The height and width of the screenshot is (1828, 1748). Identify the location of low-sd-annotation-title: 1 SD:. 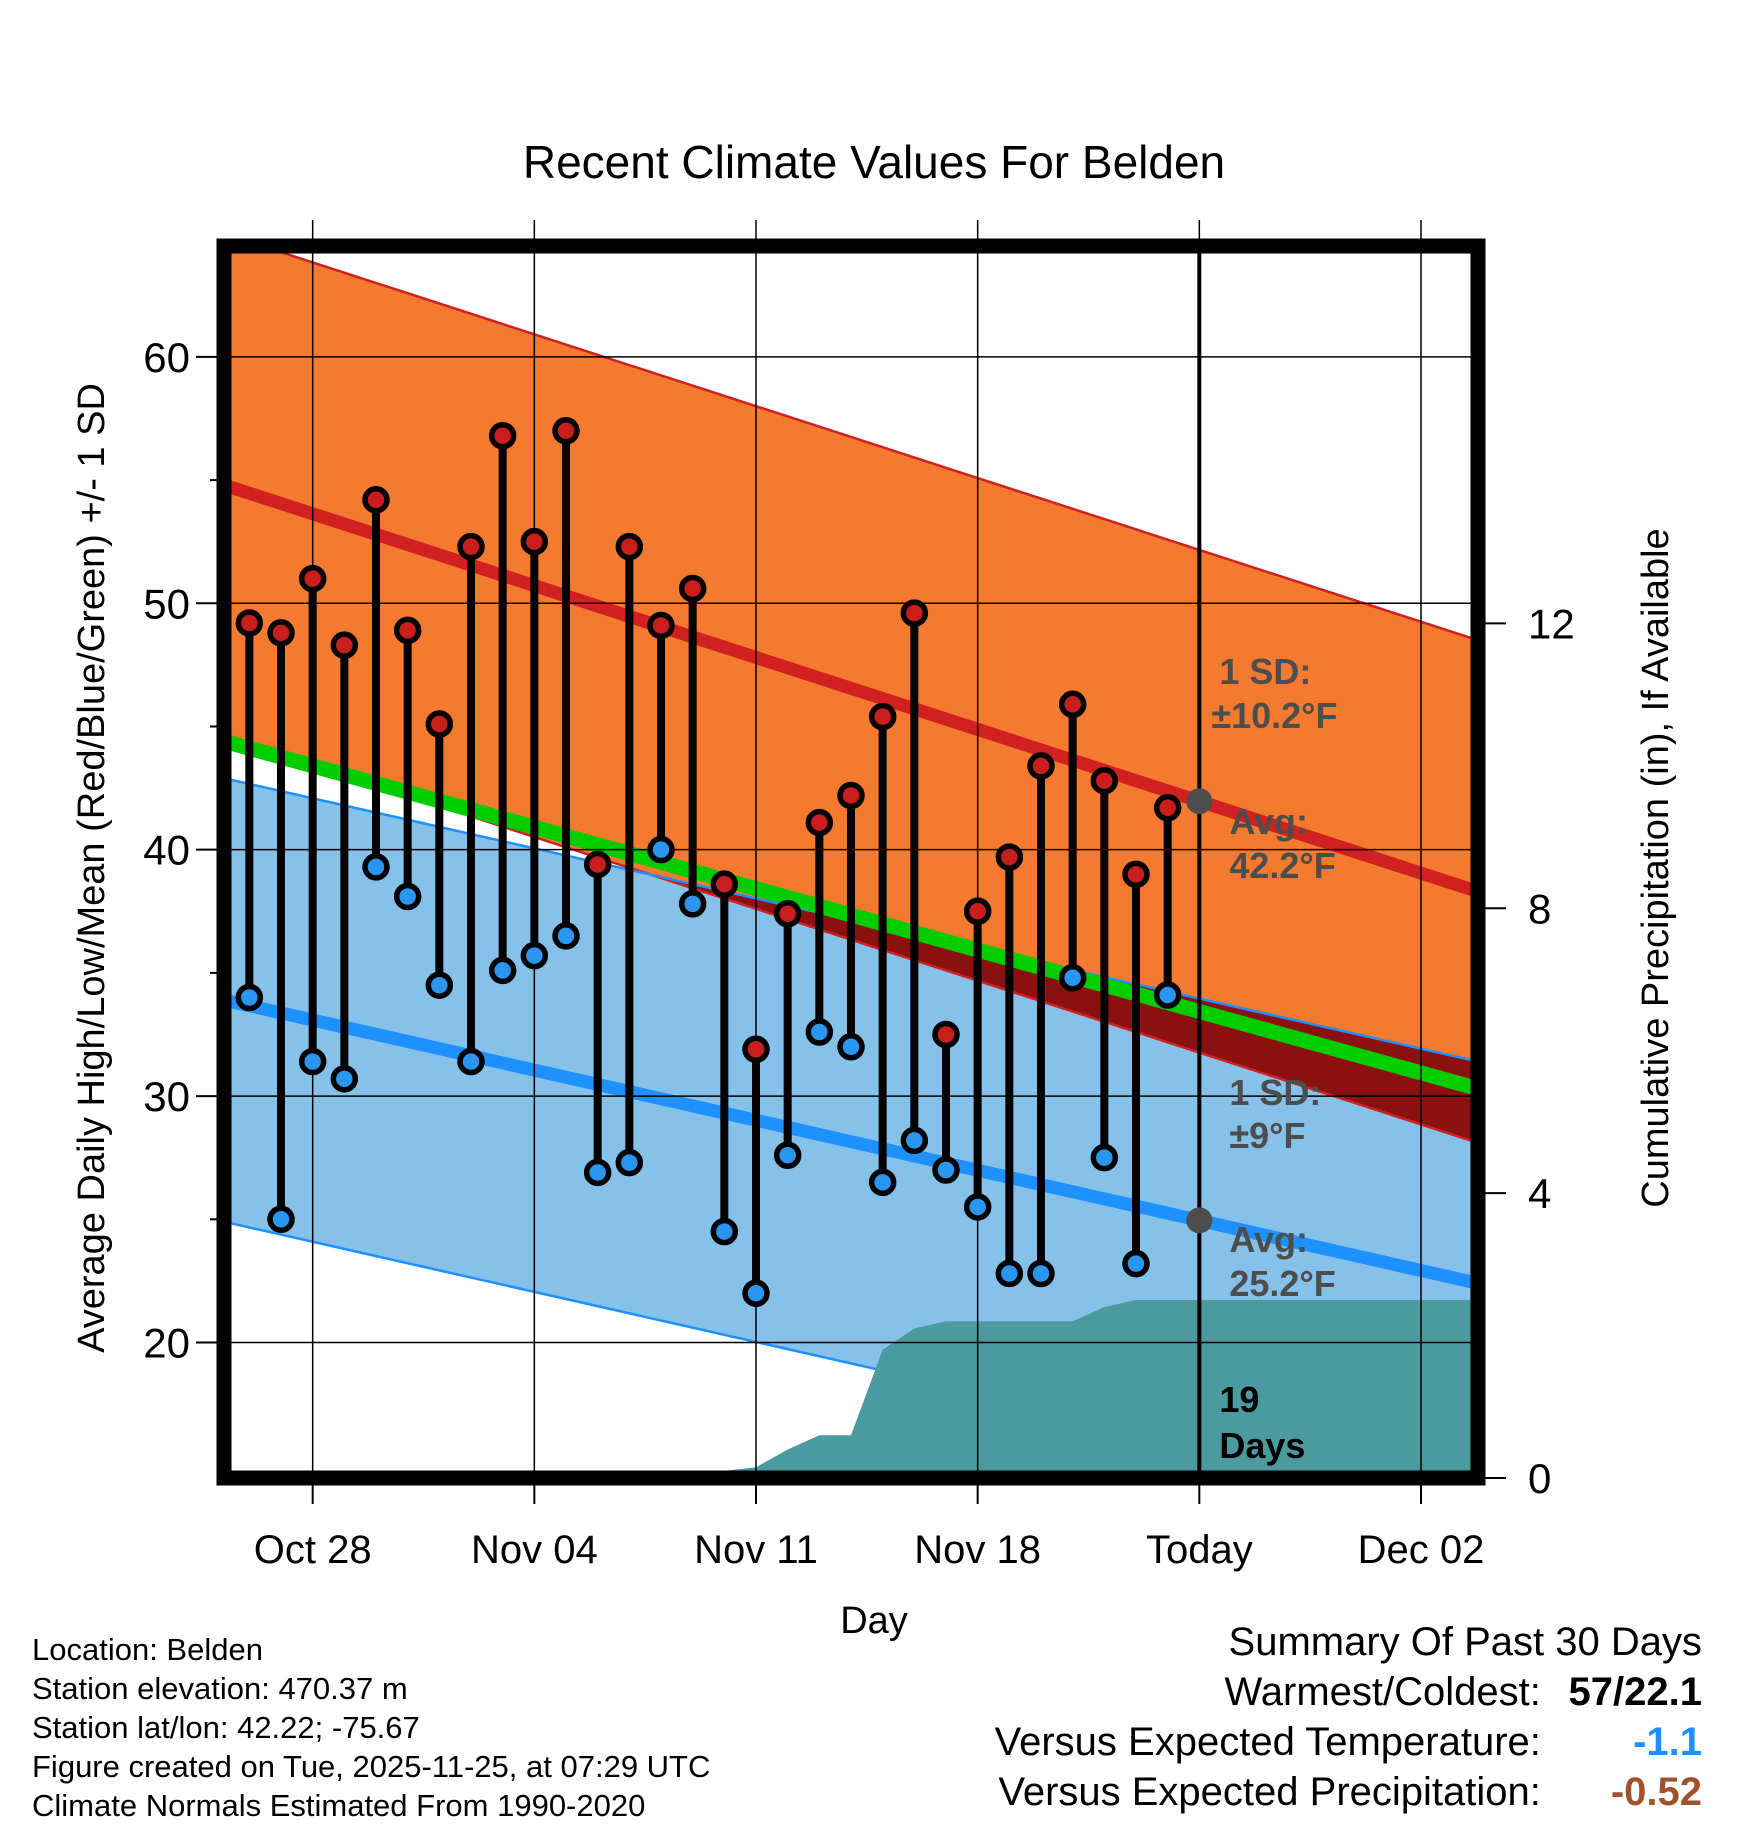
(1275, 1092).